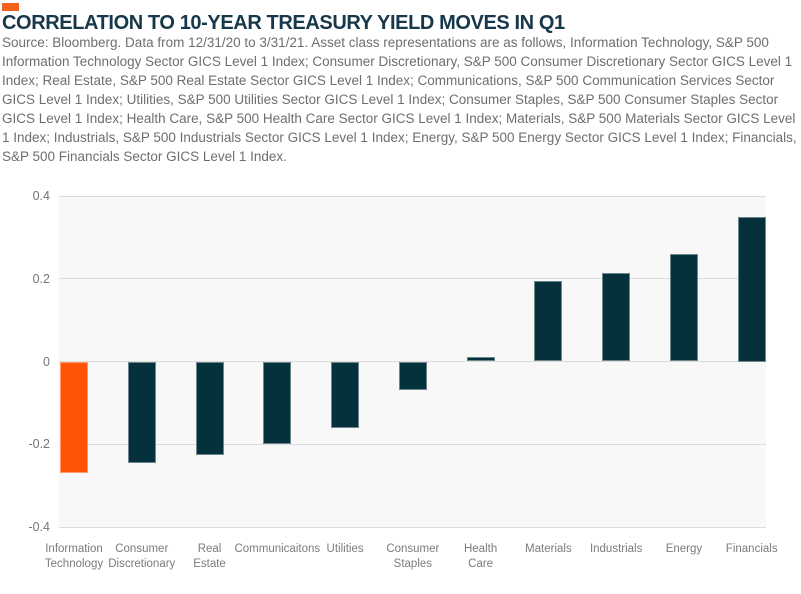 The width and height of the screenshot is (801, 594). I want to click on bar-materials, so click(548, 321).